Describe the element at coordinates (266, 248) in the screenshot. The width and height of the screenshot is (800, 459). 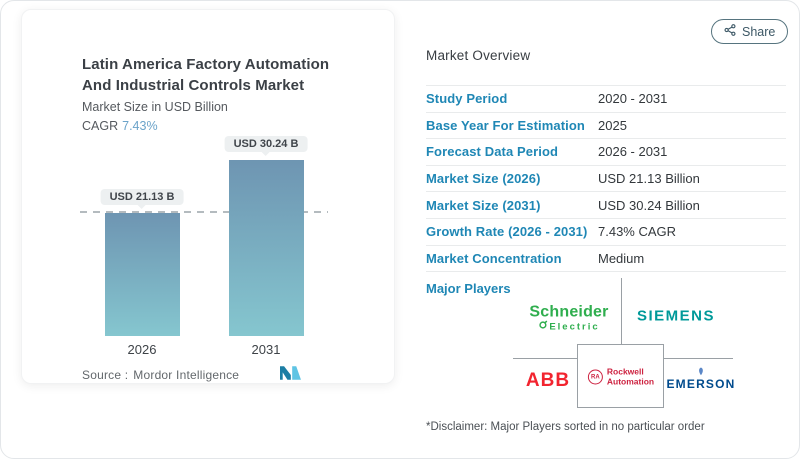
I see `bar-2031` at that location.